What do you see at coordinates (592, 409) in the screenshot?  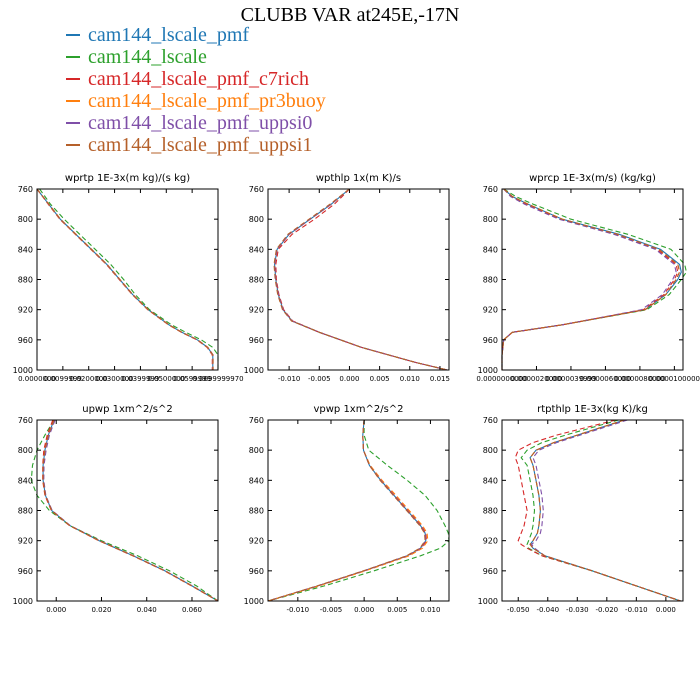 I see `panel-title: rtpthlp 1E-3x(kg K)/kg` at bounding box center [592, 409].